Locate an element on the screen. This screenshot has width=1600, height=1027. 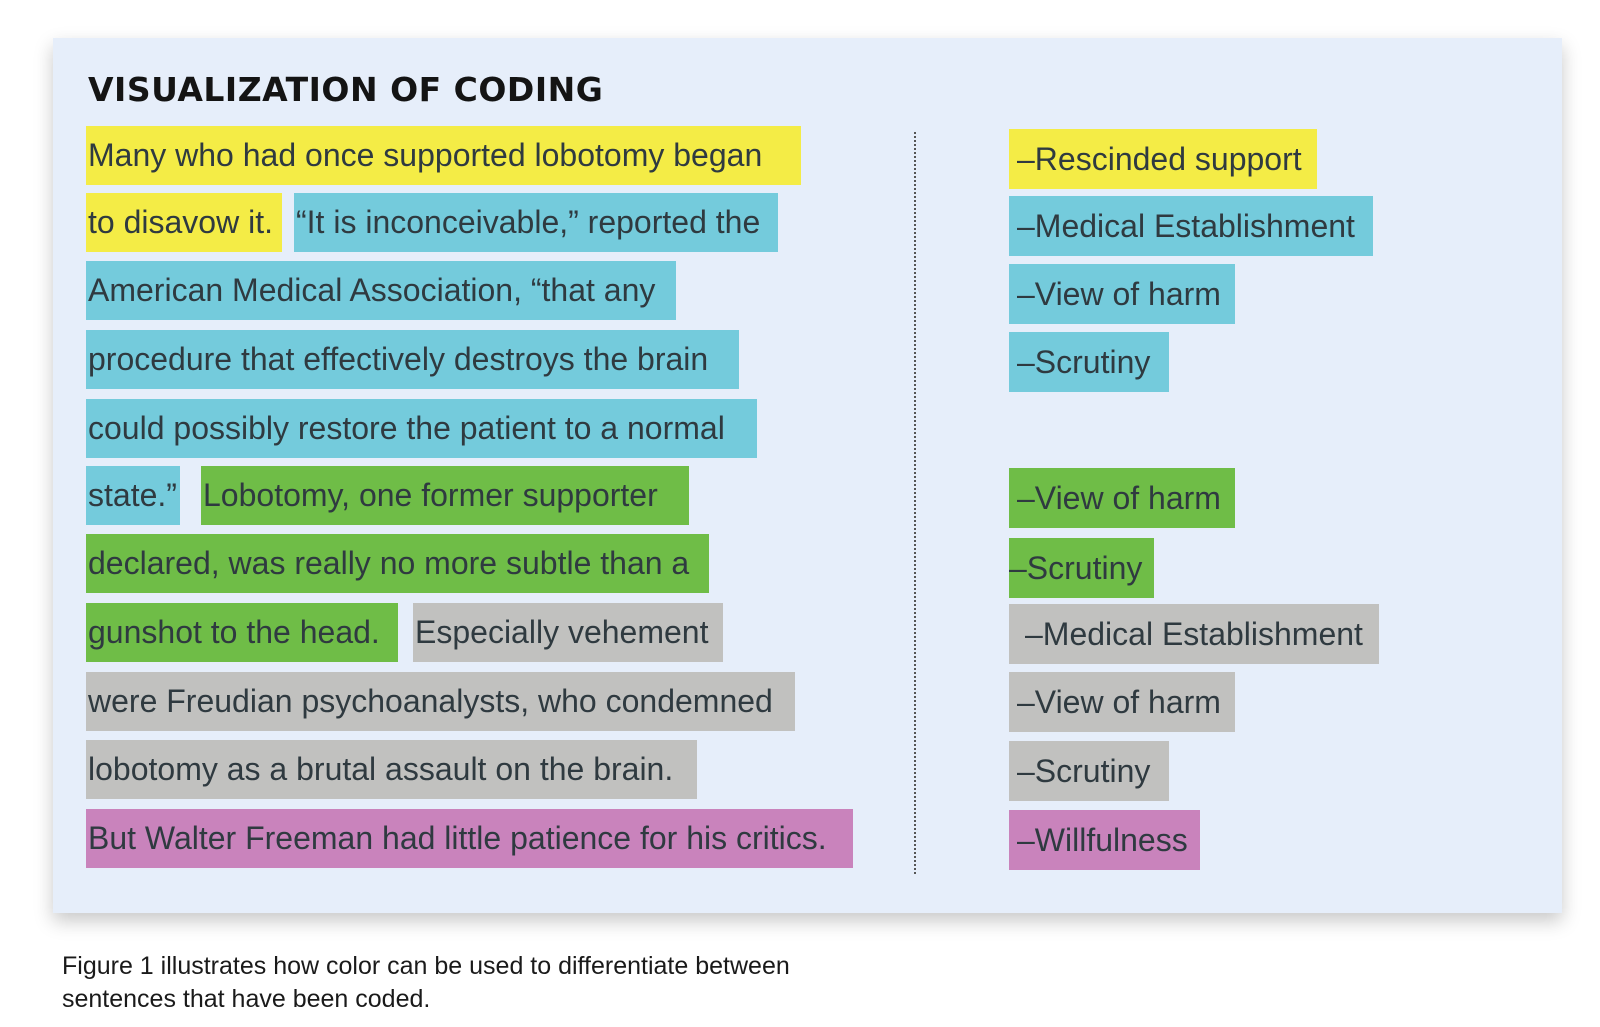
code-view-of-harm-1: –View of harm is located at coordinates (1122, 294).